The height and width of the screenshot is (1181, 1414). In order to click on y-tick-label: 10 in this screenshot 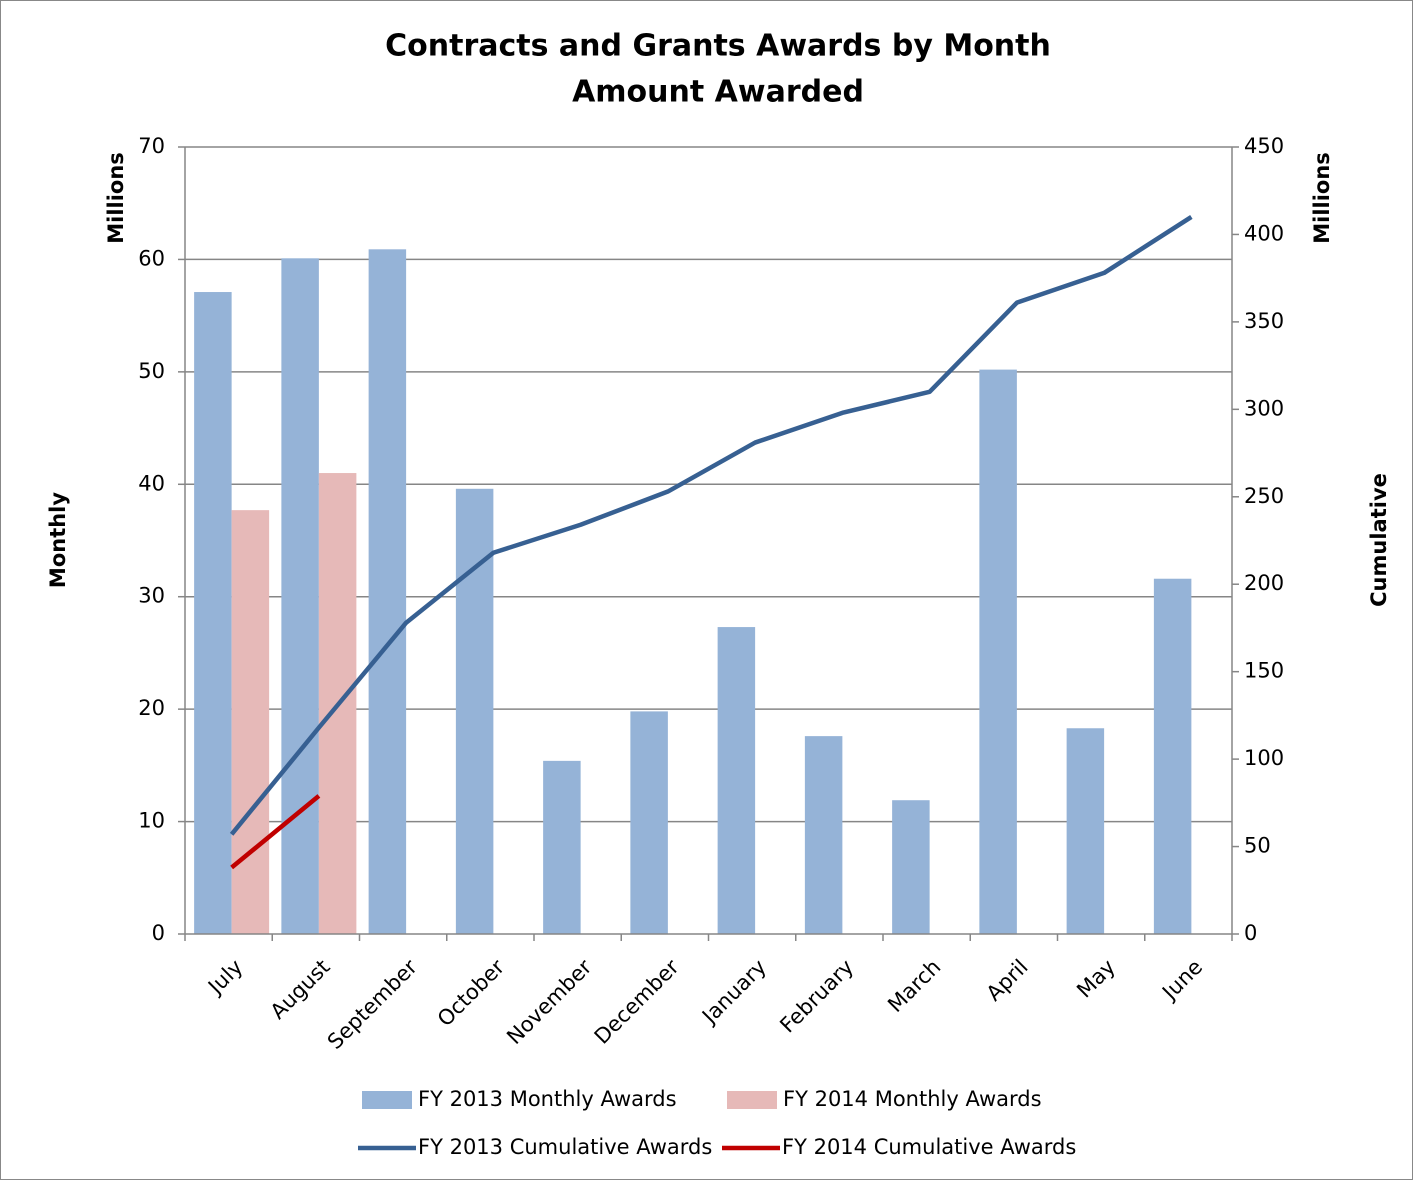, I will do `click(151, 821)`.